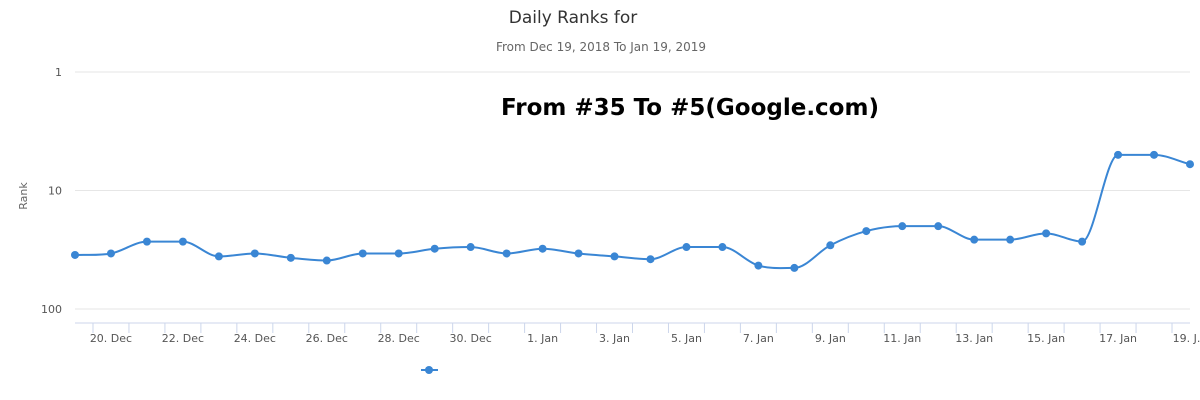  What do you see at coordinates (51, 309) in the screenshot?
I see `y-tick-label: 100` at bounding box center [51, 309].